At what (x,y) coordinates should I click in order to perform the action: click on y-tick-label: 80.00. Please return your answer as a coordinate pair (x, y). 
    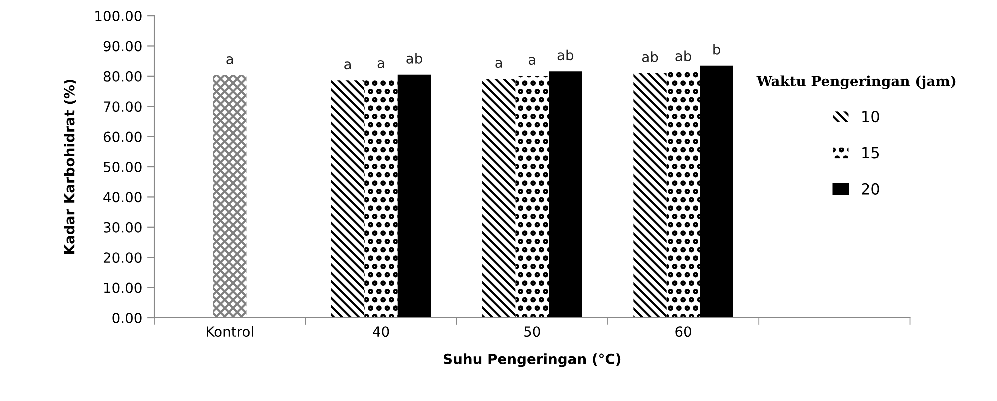
    Looking at the image, I should click on (123, 76).